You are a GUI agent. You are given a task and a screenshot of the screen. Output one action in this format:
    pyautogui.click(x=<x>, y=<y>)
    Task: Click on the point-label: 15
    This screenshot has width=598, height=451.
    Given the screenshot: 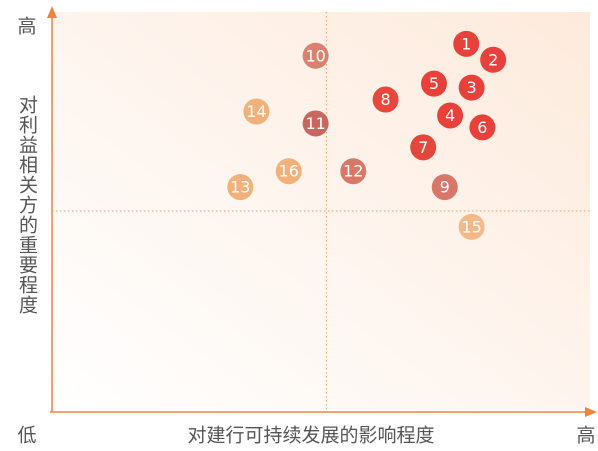 What is the action you would take?
    pyautogui.click(x=471, y=226)
    